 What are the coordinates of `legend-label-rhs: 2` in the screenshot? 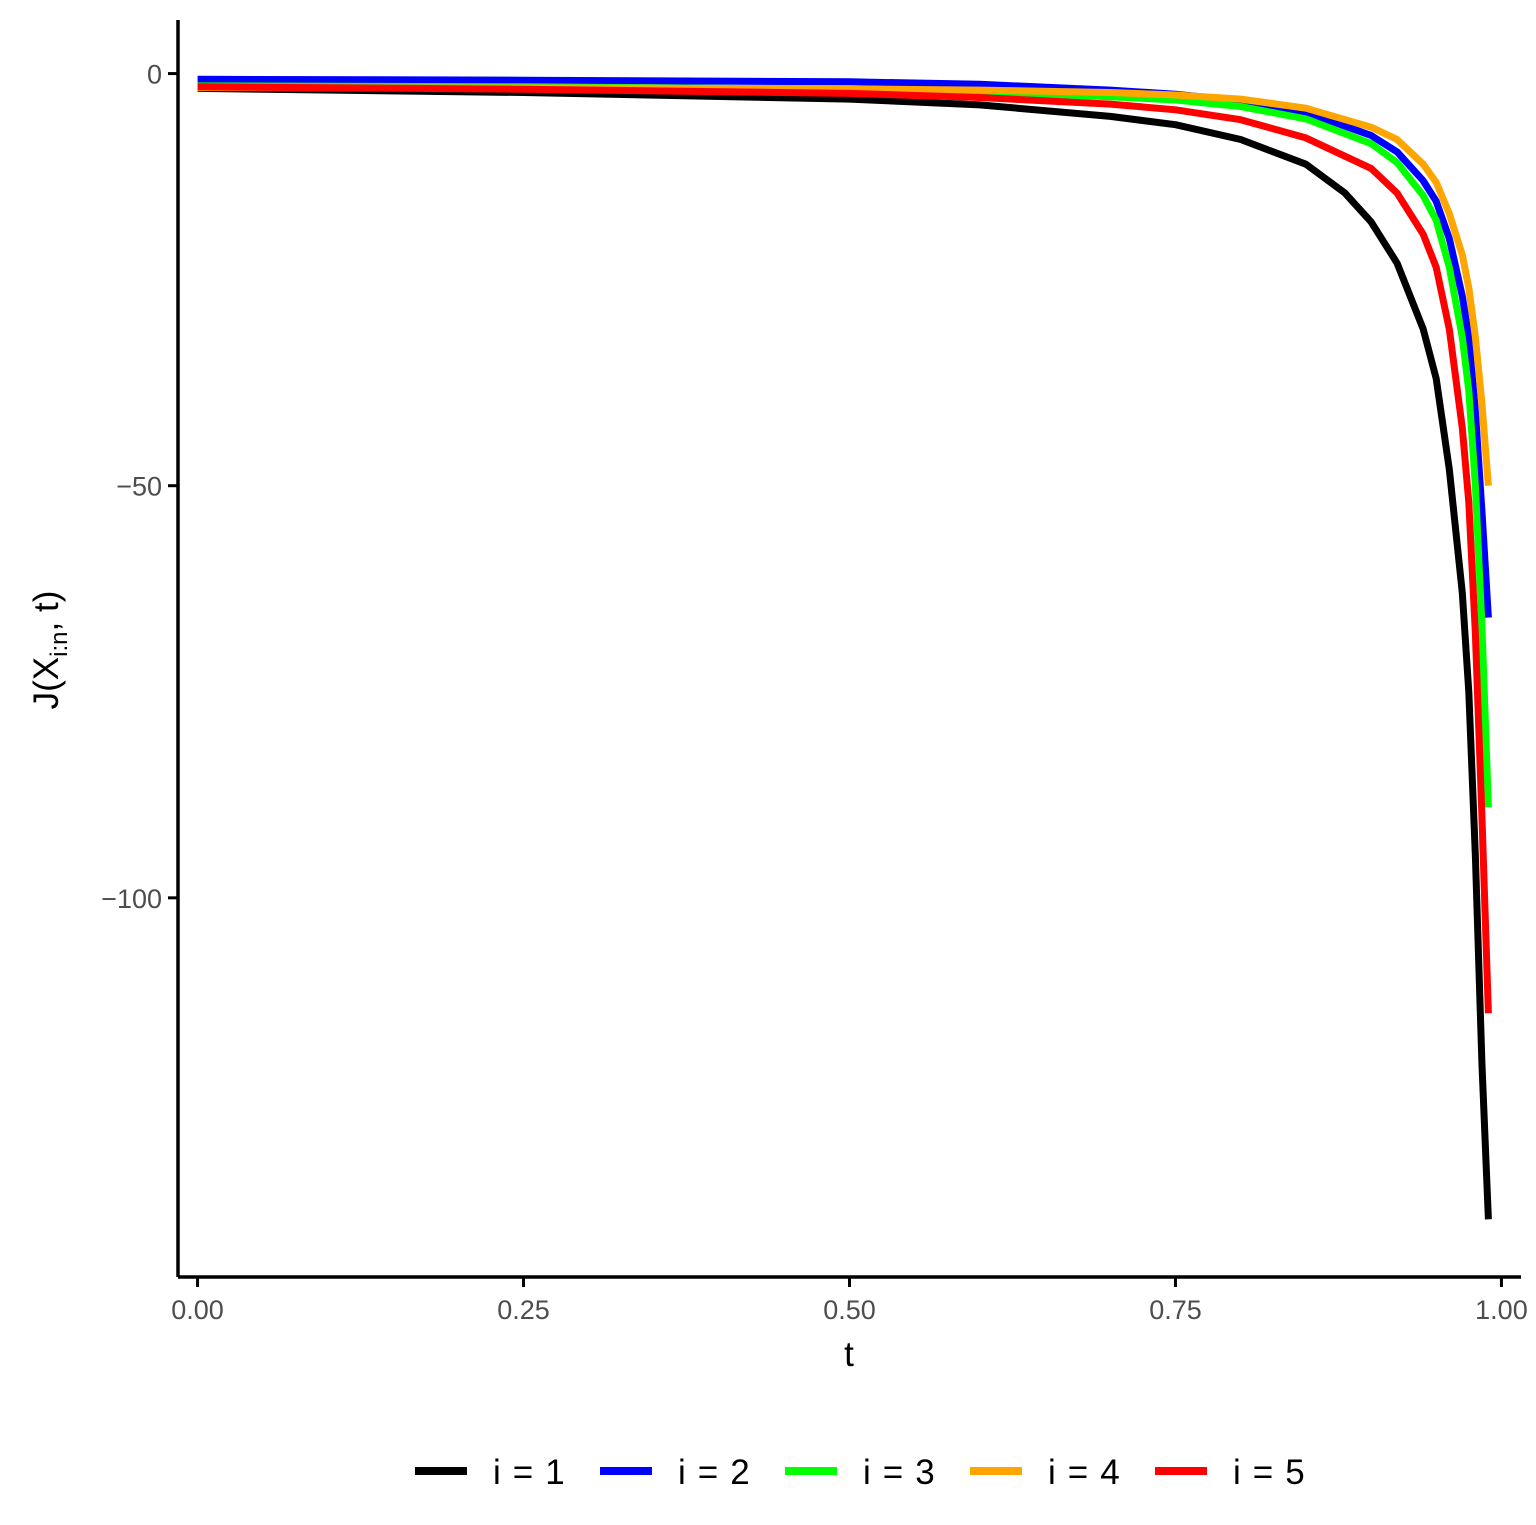 It's located at (739, 1472).